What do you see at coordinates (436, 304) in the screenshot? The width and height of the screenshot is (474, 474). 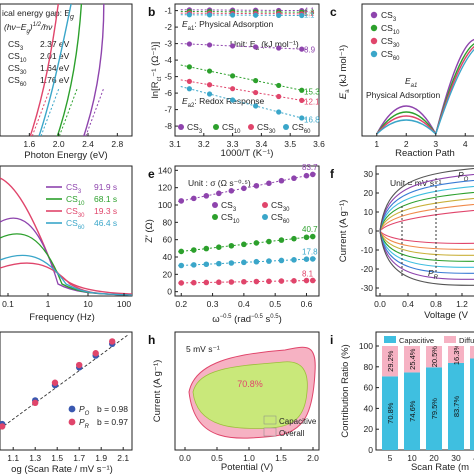 I see `f-xtick-label: 0.8` at bounding box center [436, 304].